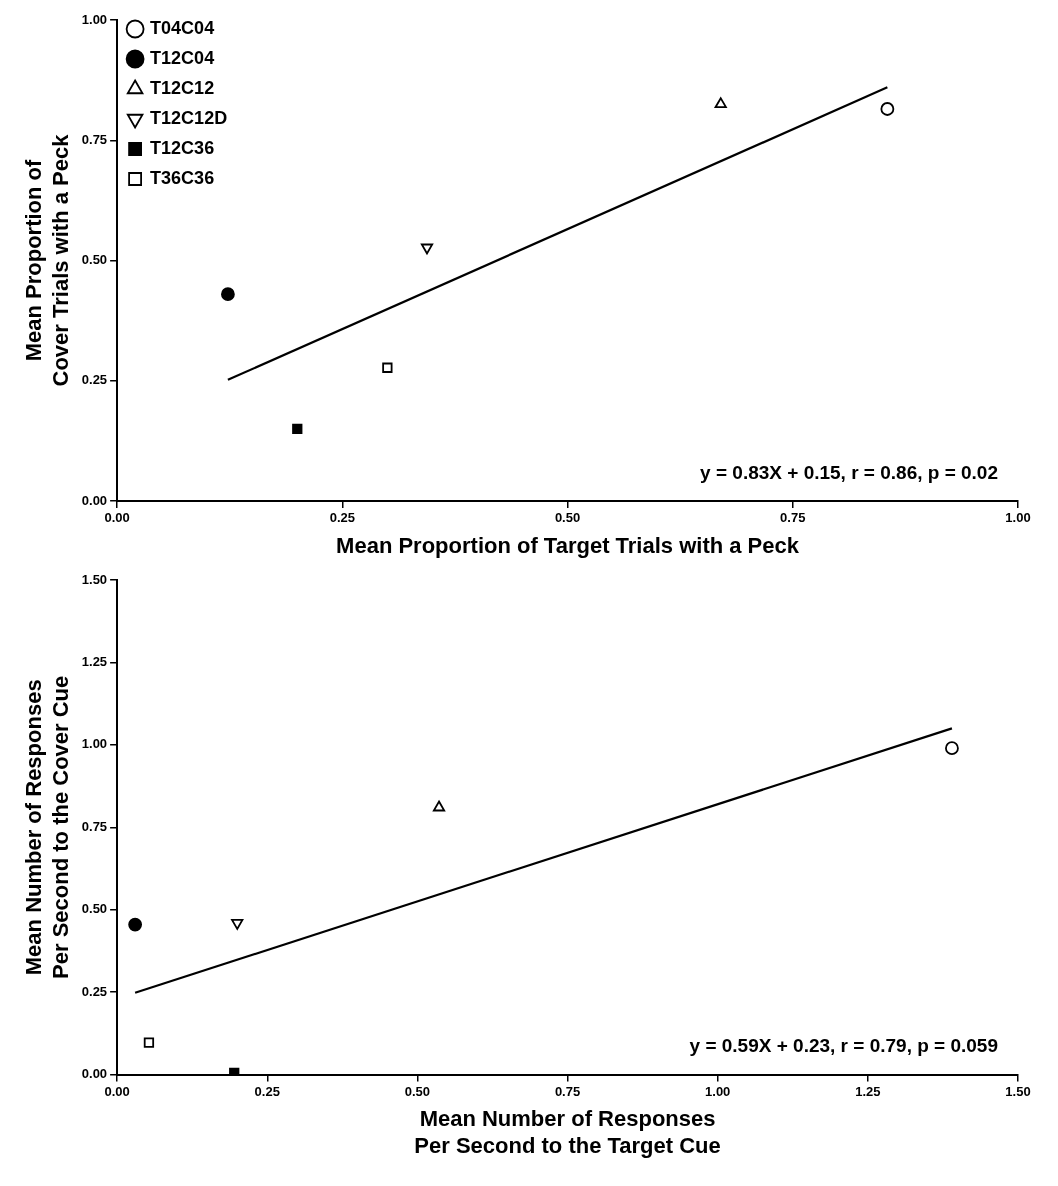  I want to click on y-axis-title: Mean Proportion of Cover Trials with a Peck, so click(47, 260).